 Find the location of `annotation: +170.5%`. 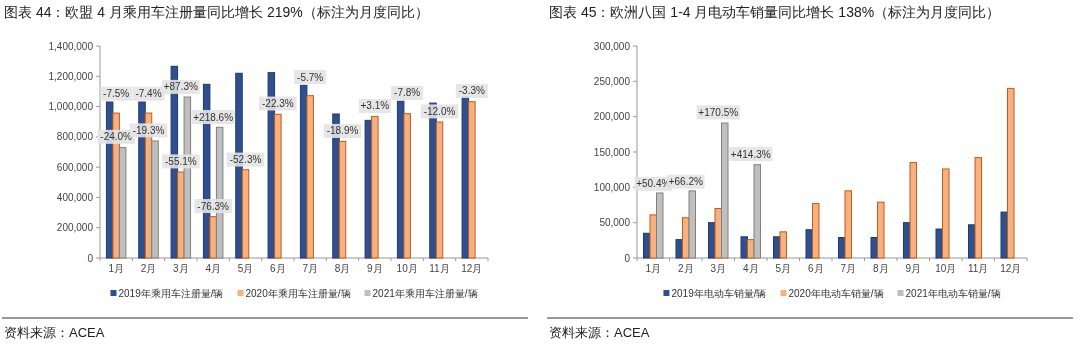

annotation: +170.5% is located at coordinates (718, 112).